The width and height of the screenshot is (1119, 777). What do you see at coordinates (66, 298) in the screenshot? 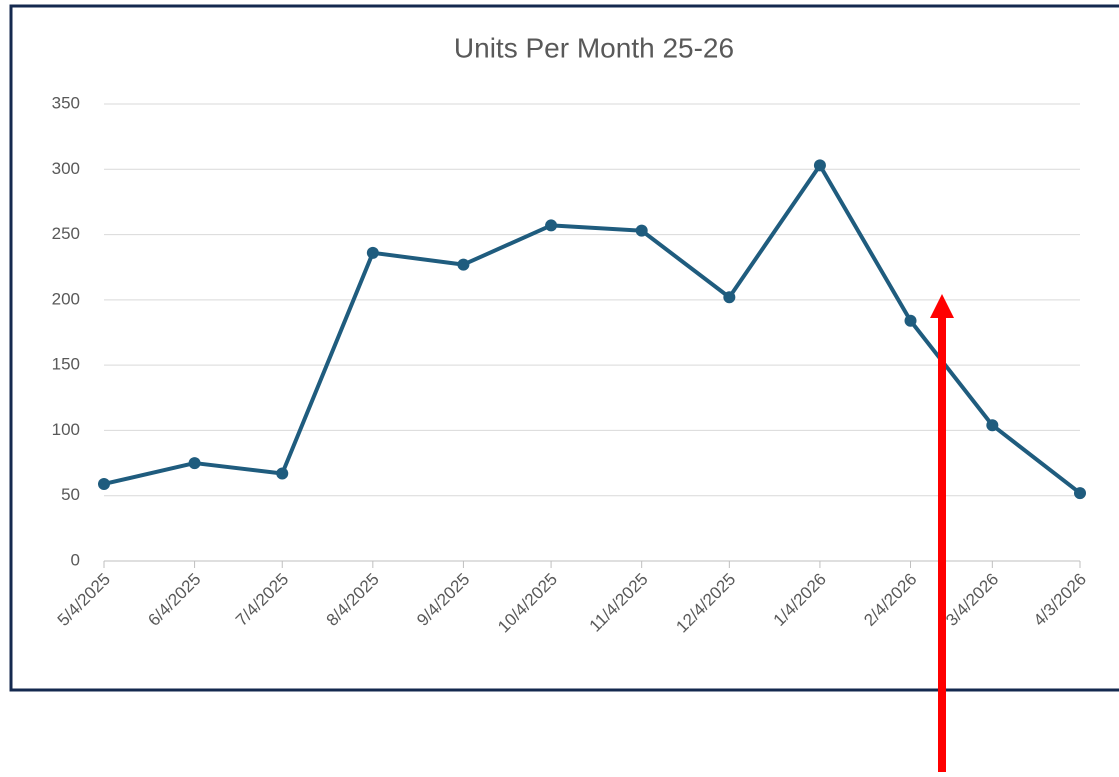
I see `y-tick-label: 200` at bounding box center [66, 298].